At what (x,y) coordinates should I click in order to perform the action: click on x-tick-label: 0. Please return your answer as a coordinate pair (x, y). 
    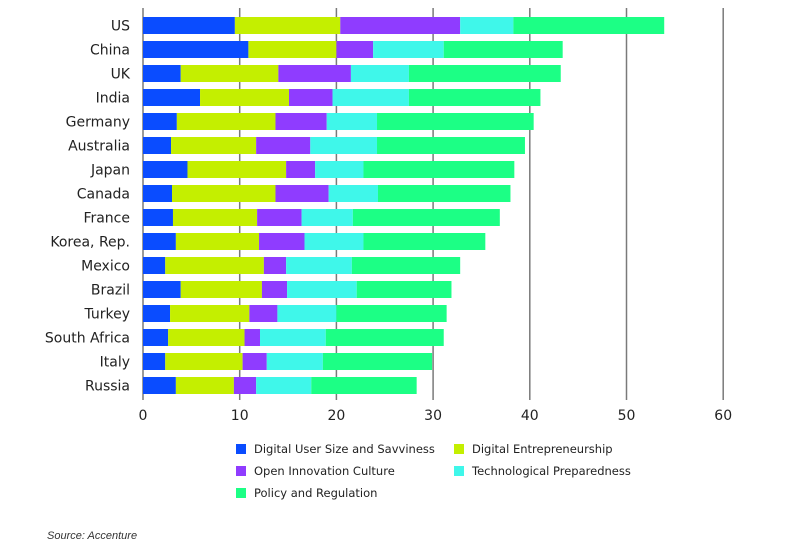
    Looking at the image, I should click on (143, 416).